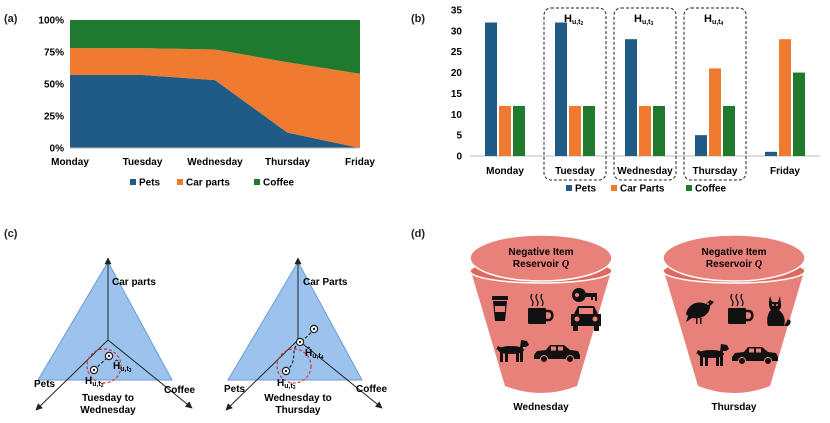 This screenshot has height=423, width=830. Describe the element at coordinates (457, 94) in the screenshot. I see `y-tick-label: 15` at that location.